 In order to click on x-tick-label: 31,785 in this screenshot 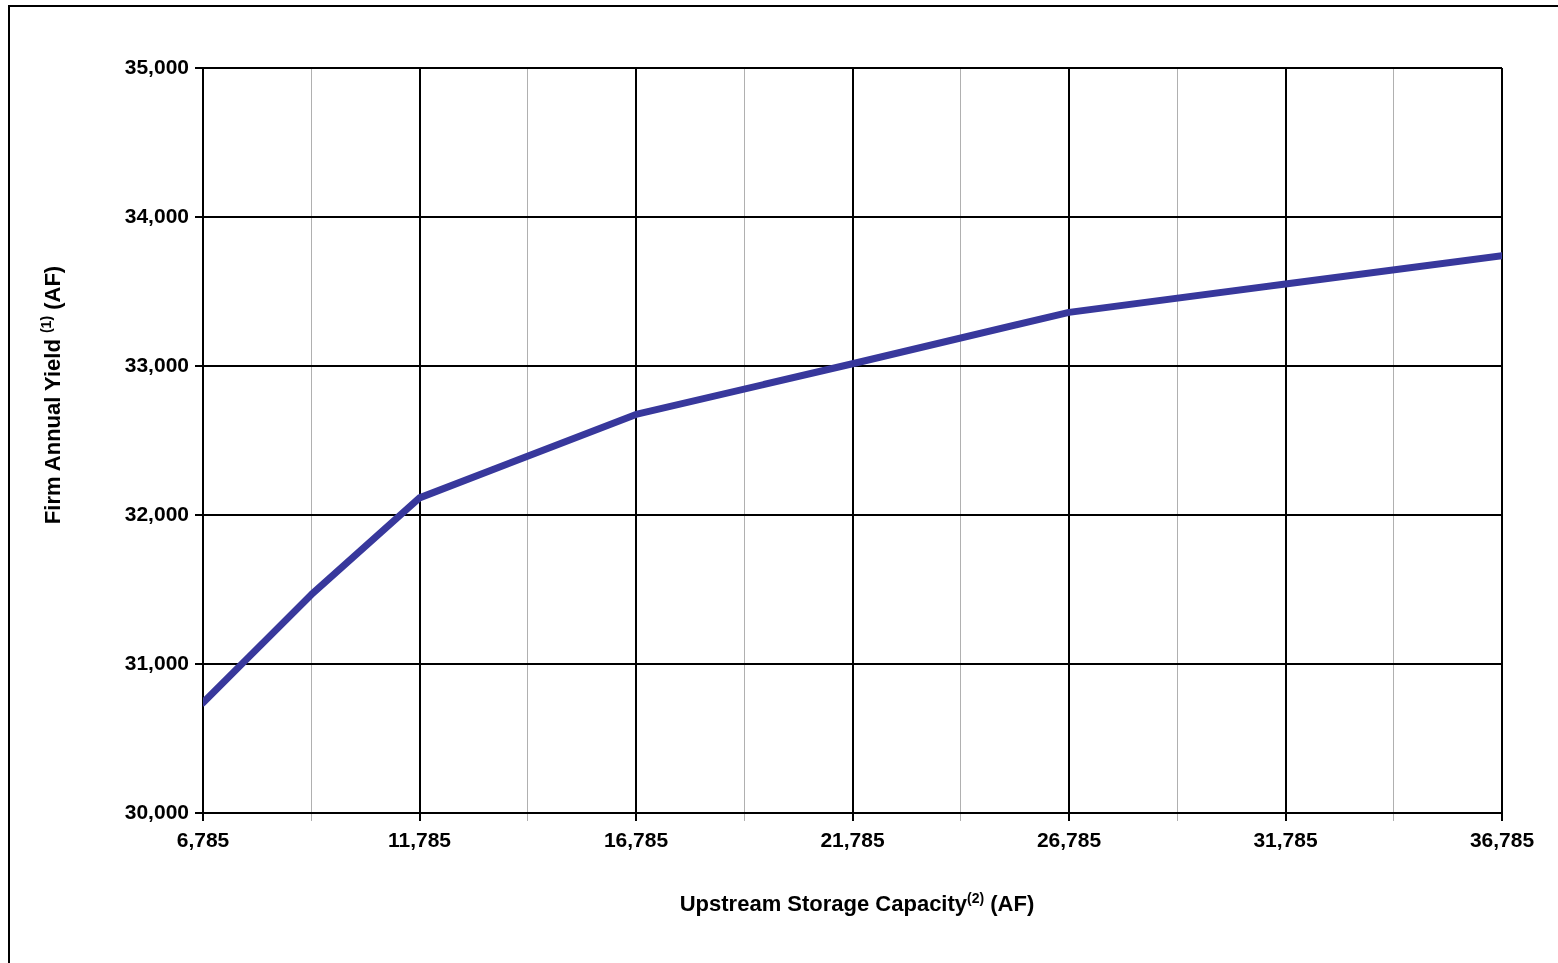, I will do `click(1285, 840)`.